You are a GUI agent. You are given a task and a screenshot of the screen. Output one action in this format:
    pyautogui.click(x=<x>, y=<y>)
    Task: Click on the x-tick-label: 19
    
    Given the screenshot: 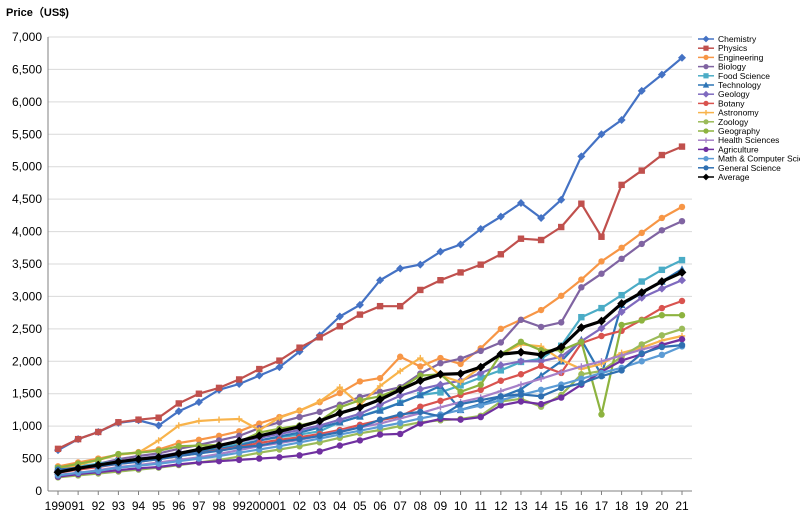 What is the action you would take?
    pyautogui.click(x=642, y=506)
    